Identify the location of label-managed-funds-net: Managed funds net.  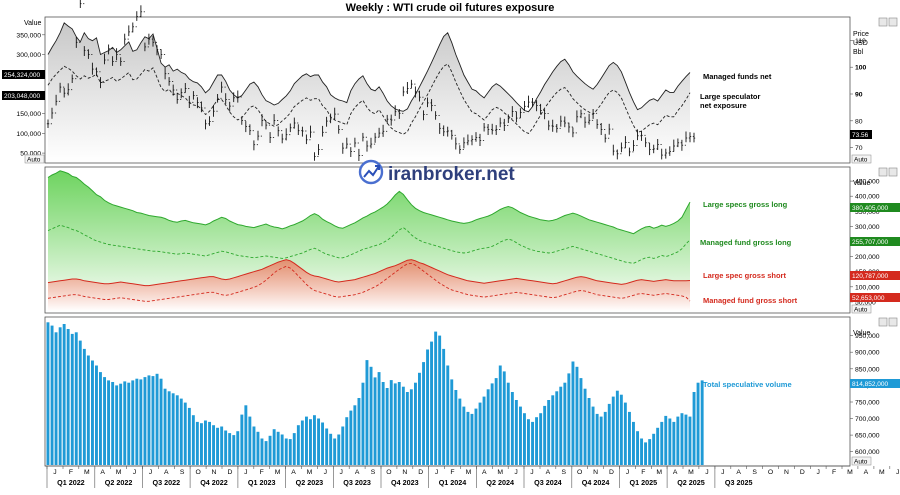
(737, 76).